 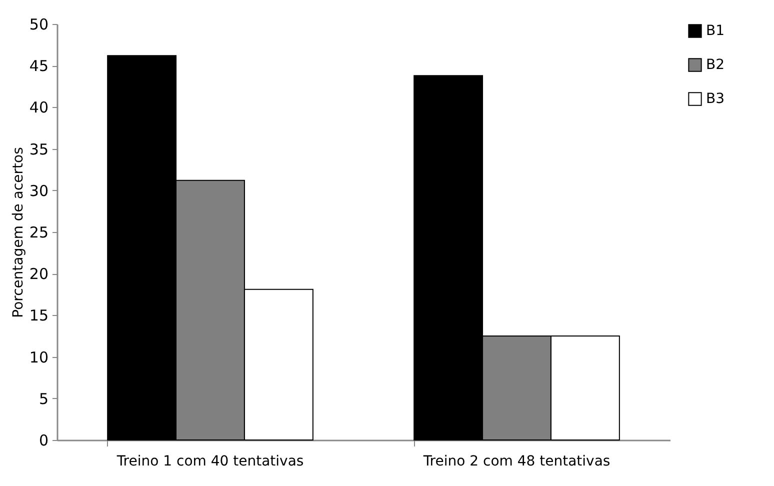 What do you see at coordinates (516, 462) in the screenshot?
I see `x-tick-label: Treino 2 com 48 tentativas` at bounding box center [516, 462].